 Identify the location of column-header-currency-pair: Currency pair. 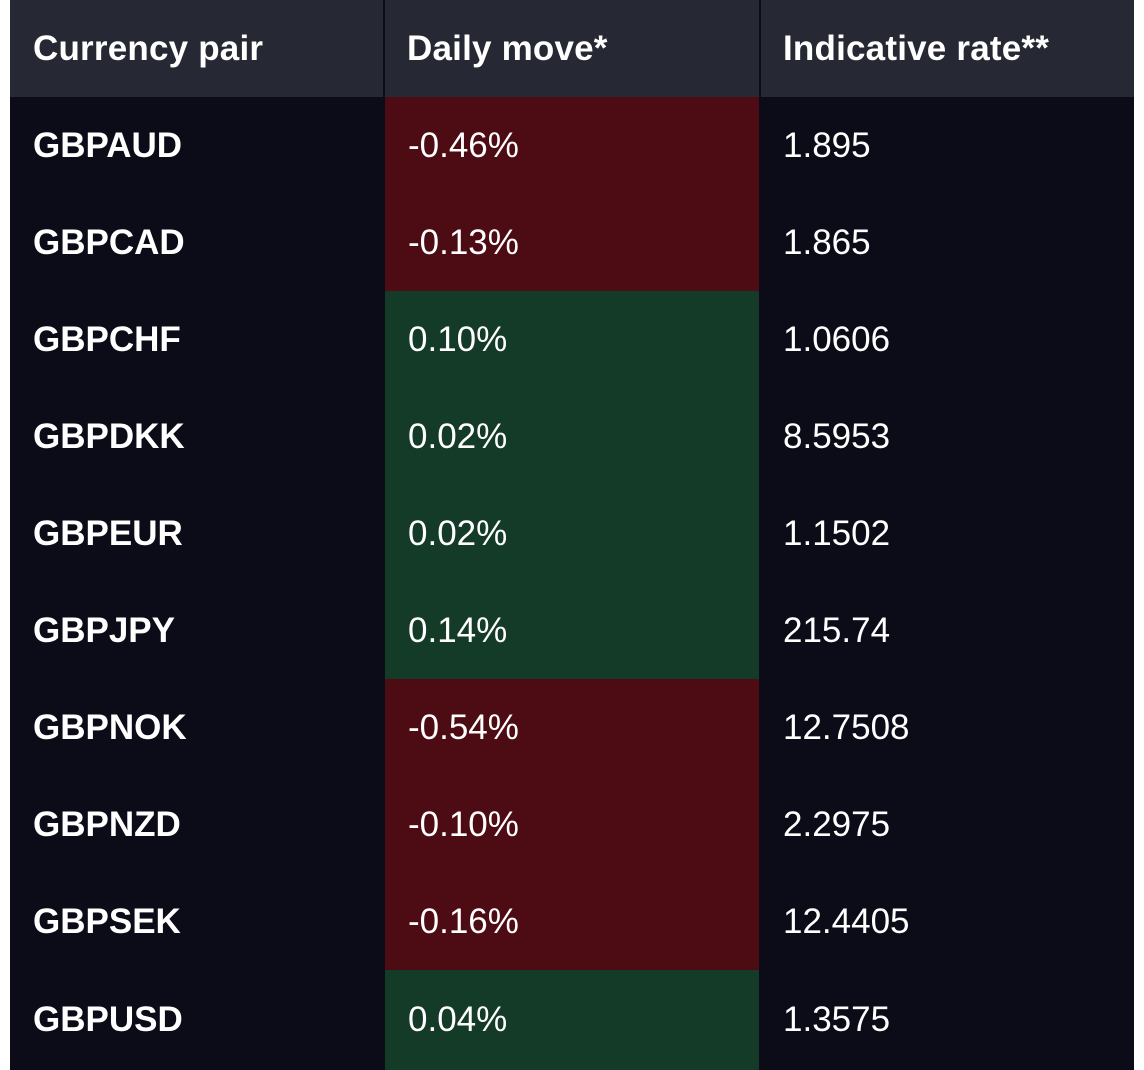
(148, 48).